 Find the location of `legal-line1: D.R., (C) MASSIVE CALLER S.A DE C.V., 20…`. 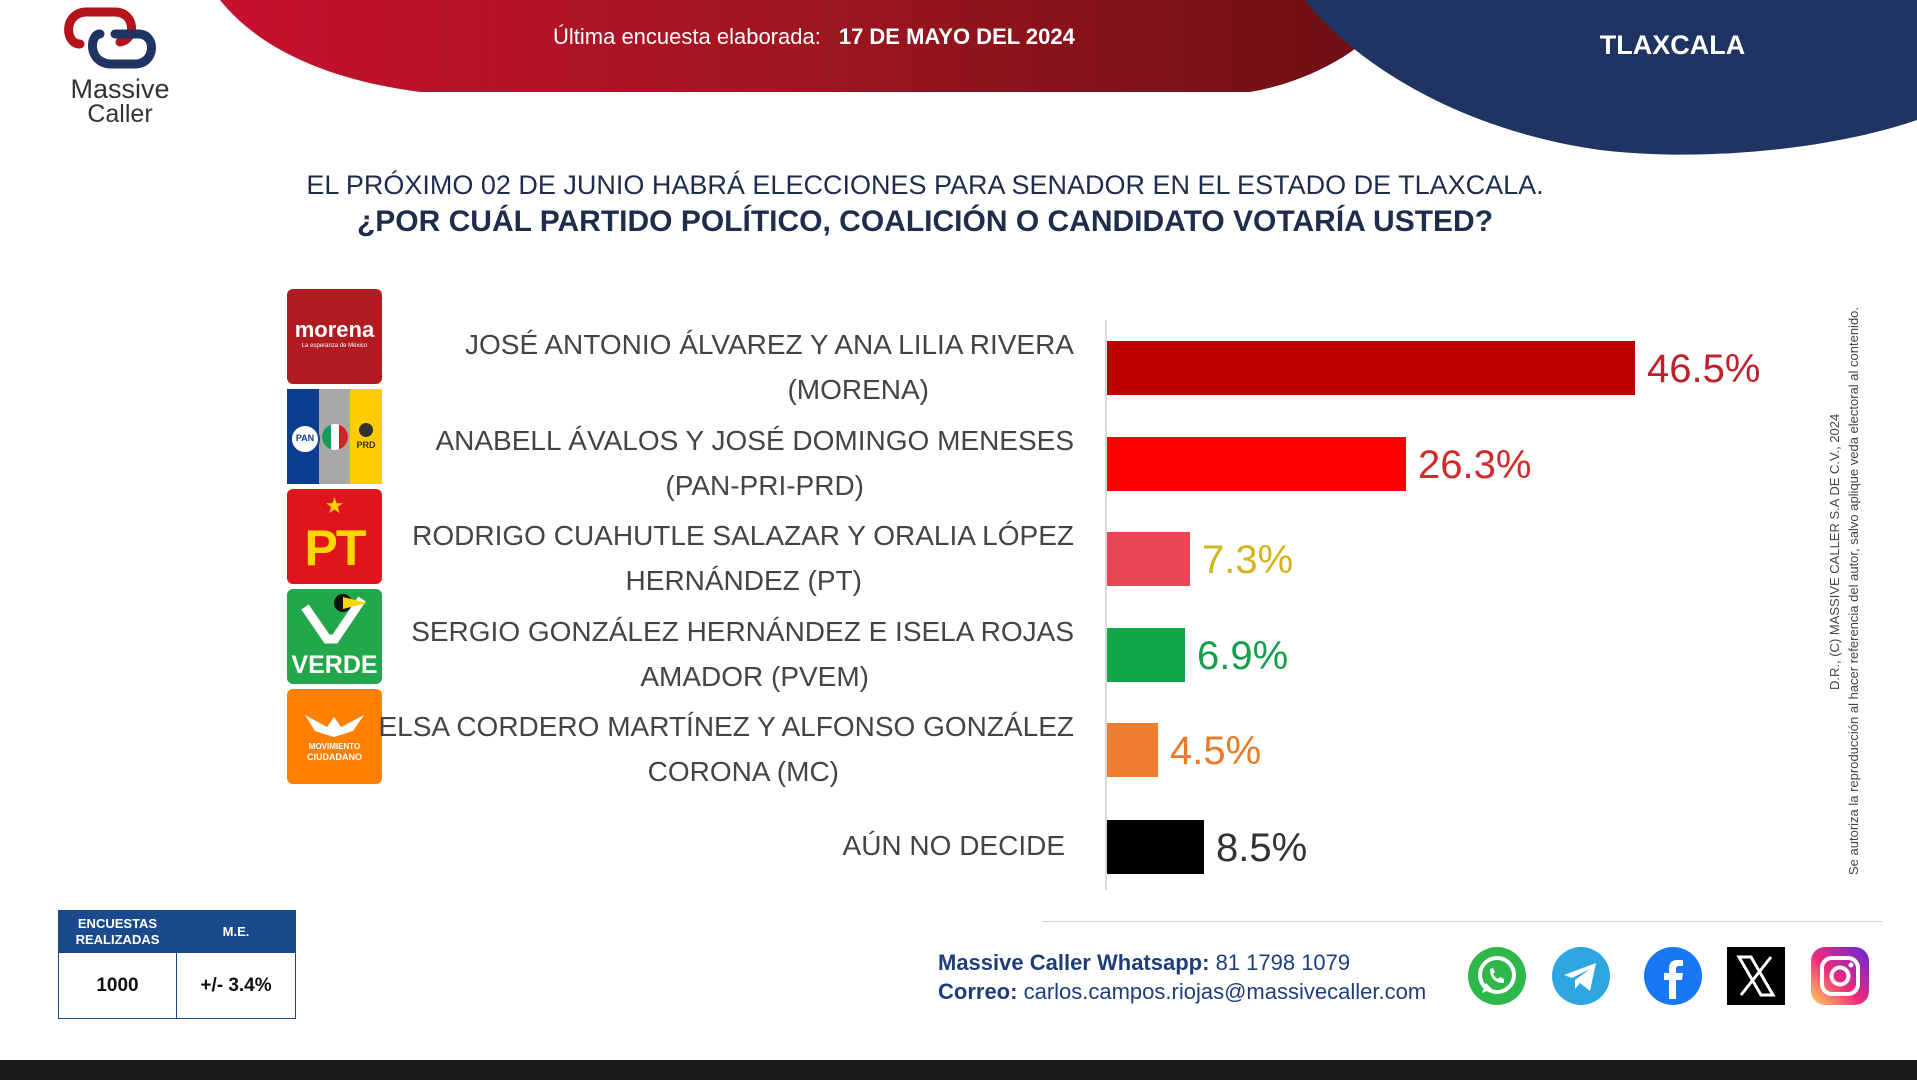

legal-line1: D.R., (C) MASSIVE CALLER S.A DE C.V., 20… is located at coordinates (1834, 552).